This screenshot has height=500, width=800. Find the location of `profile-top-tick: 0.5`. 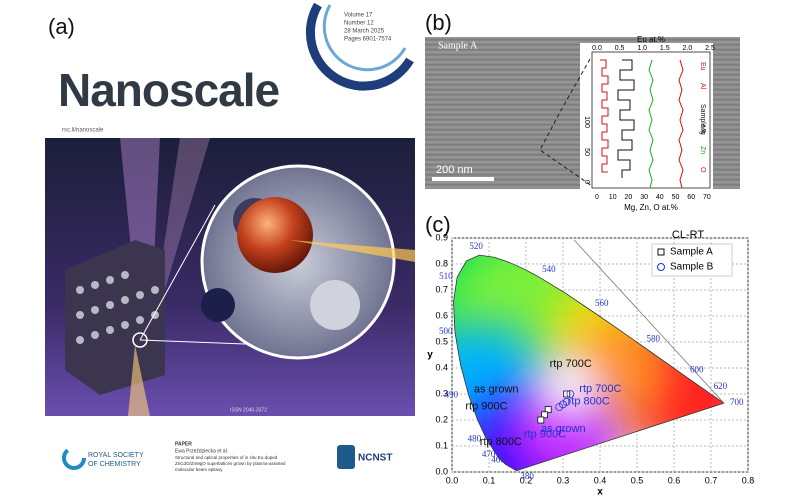

profile-top-tick: 0.5 is located at coordinates (620, 48).